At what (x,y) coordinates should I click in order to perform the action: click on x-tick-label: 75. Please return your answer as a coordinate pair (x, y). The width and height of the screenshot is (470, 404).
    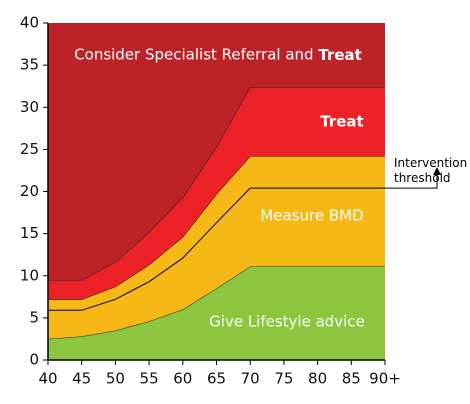
    Looking at the image, I should click on (283, 379).